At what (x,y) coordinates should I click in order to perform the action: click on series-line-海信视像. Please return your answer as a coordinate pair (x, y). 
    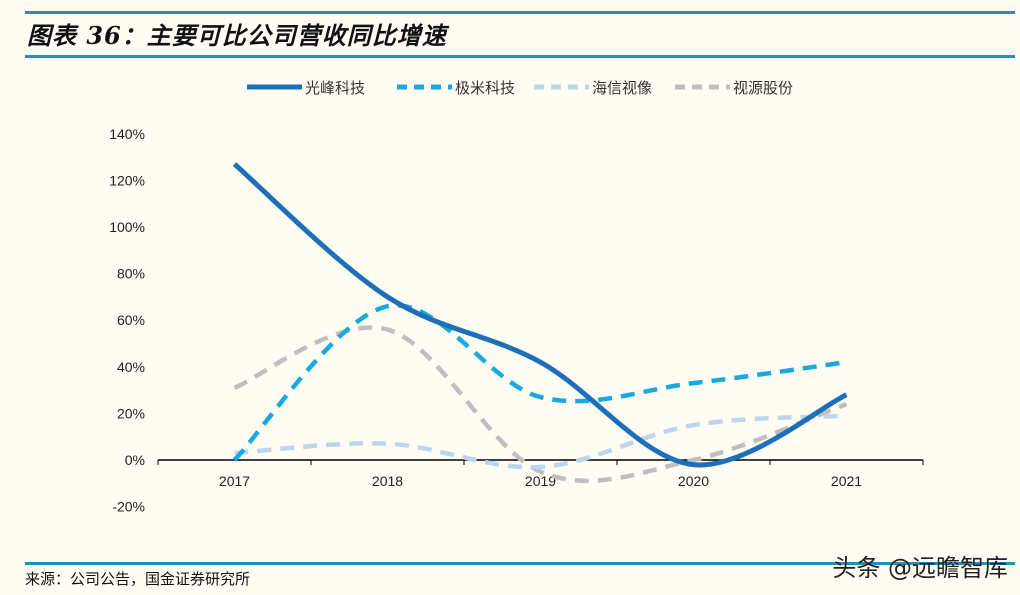
    Looking at the image, I should click on (540, 441).